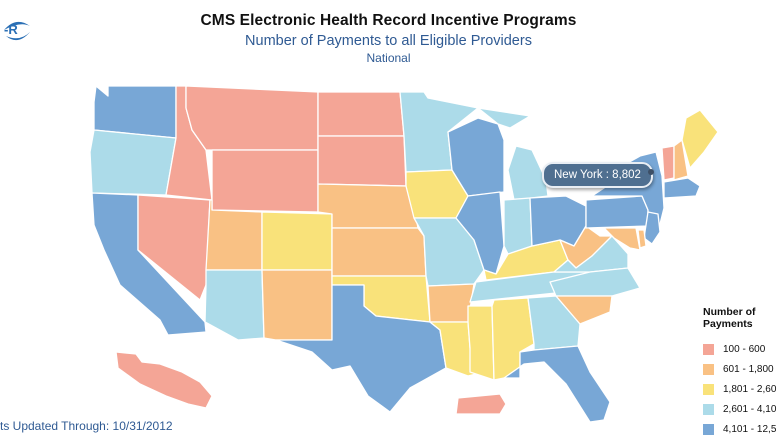 Image resolution: width=777 pixels, height=439 pixels. Describe the element at coordinates (681, 160) in the screenshot. I see `state-new-hampshire` at that location.